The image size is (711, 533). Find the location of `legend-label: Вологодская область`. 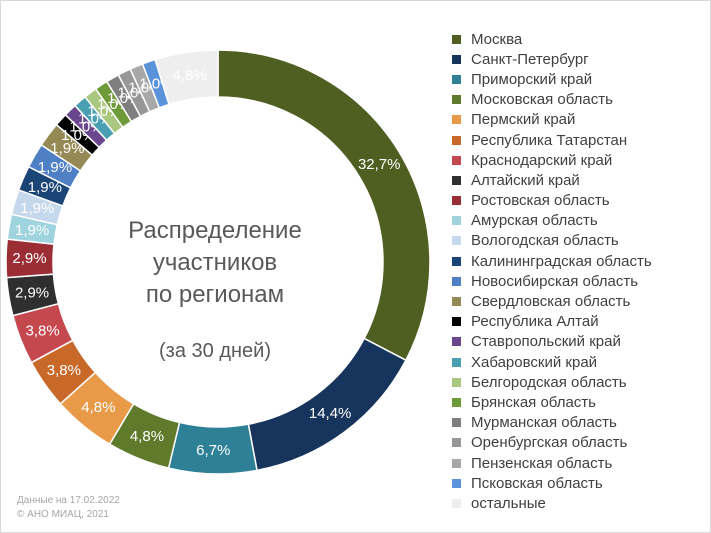

legend-label: Вологодская область is located at coordinates (545, 241).